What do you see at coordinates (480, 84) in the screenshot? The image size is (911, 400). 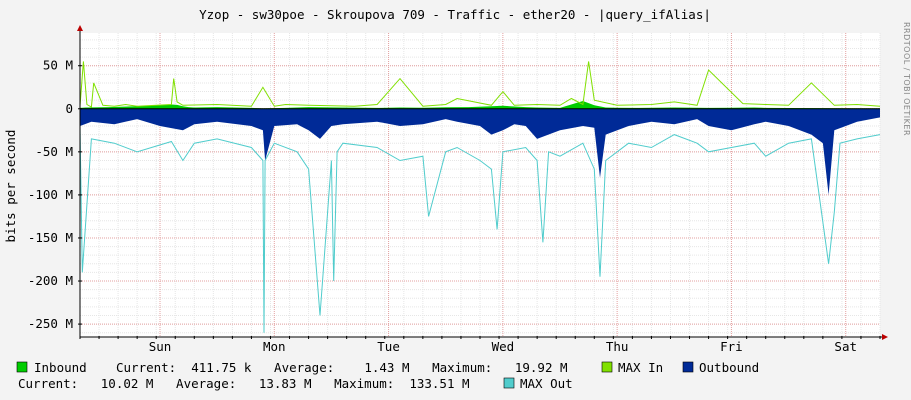 I see `series-line-max-in` at bounding box center [480, 84].